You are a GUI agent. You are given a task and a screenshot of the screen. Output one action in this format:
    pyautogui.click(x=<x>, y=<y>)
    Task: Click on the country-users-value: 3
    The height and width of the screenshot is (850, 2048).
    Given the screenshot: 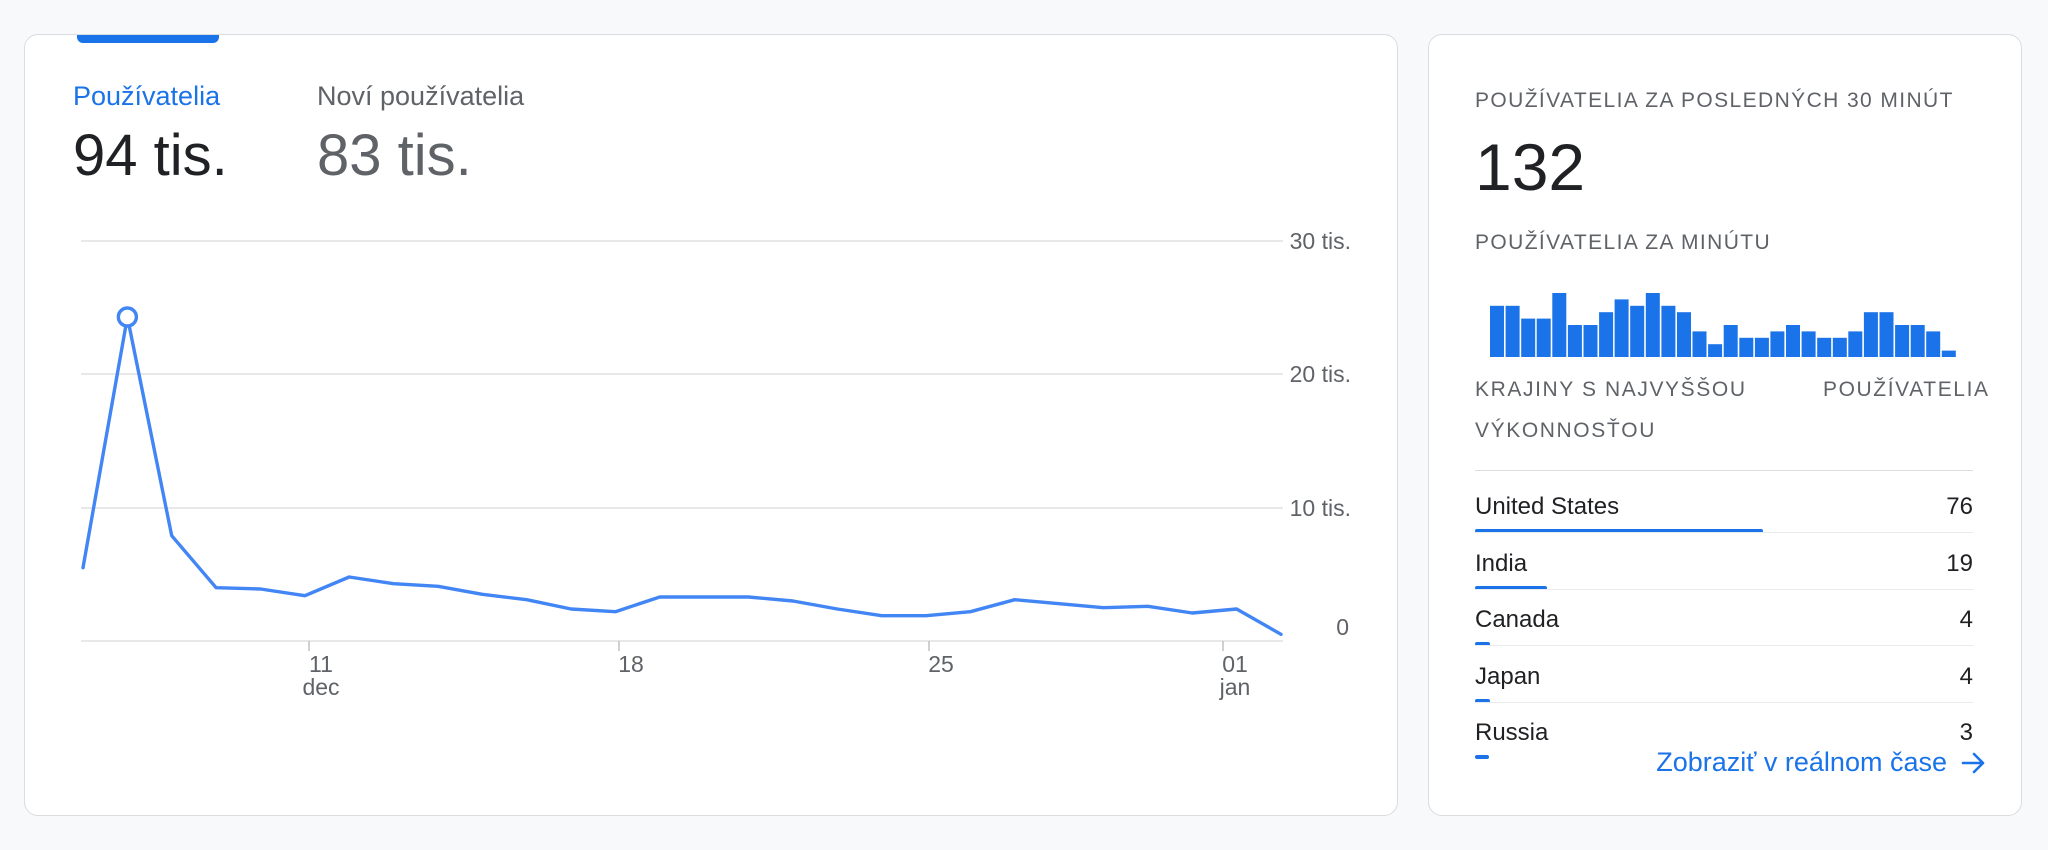 What is the action you would take?
    pyautogui.click(x=1966, y=732)
    